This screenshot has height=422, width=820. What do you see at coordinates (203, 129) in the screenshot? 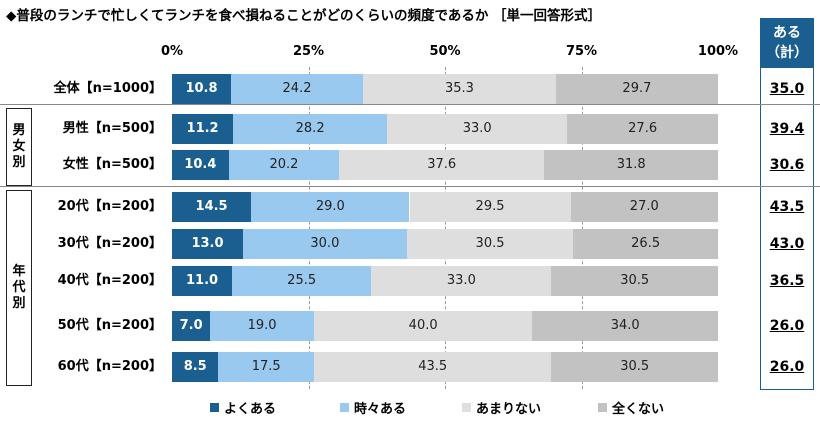
I see `bar-segment-0: 11.2` at bounding box center [203, 129].